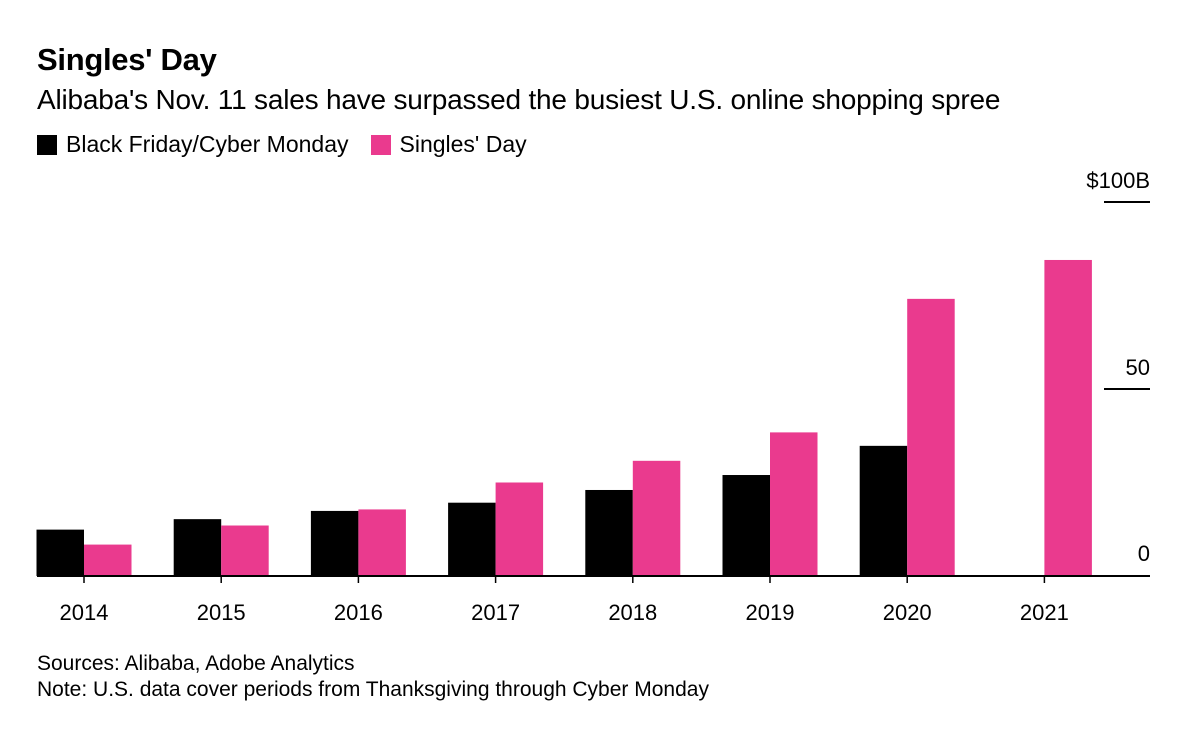 This screenshot has width=1200, height=730. I want to click on bar-black-friday-2020, so click(883, 510).